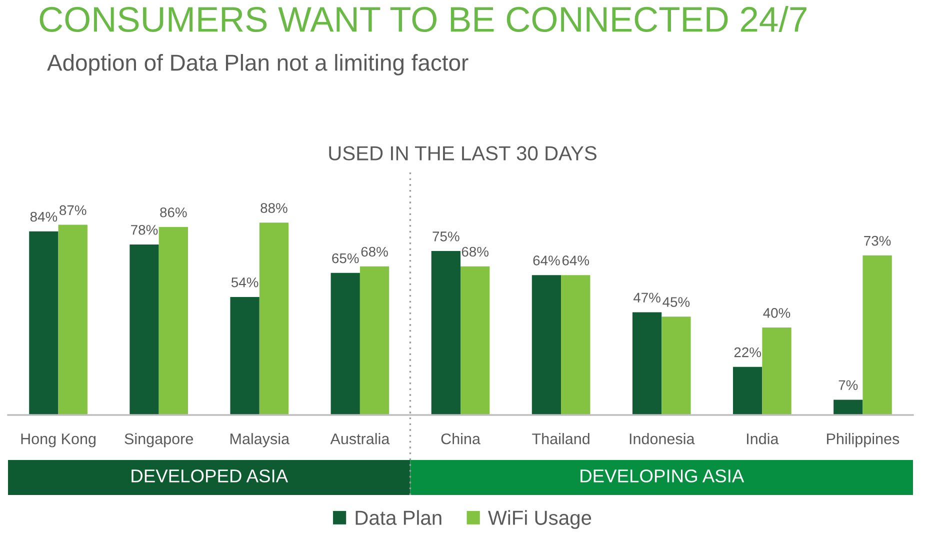 The image size is (925, 535). What do you see at coordinates (158, 440) in the screenshot?
I see `x-tick-label: Singapore` at bounding box center [158, 440].